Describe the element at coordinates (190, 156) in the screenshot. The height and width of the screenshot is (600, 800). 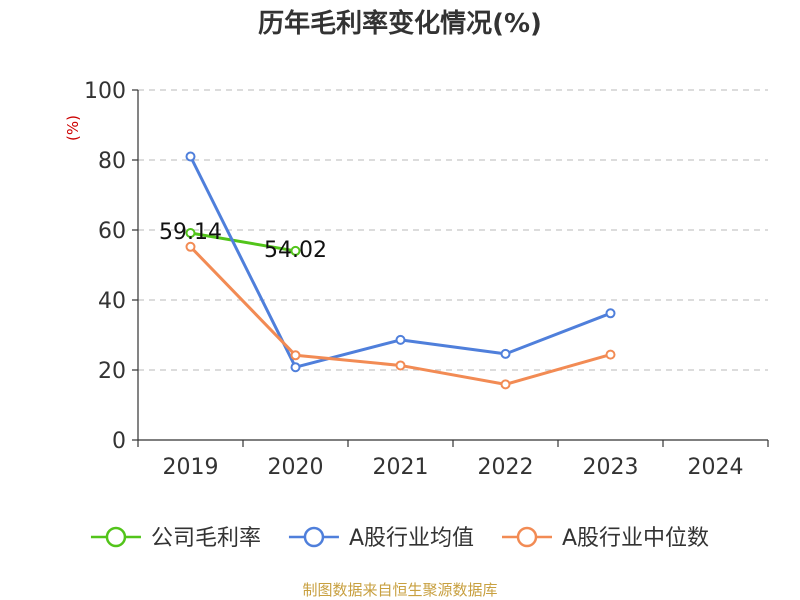
I see `series-1-point-2019` at that location.